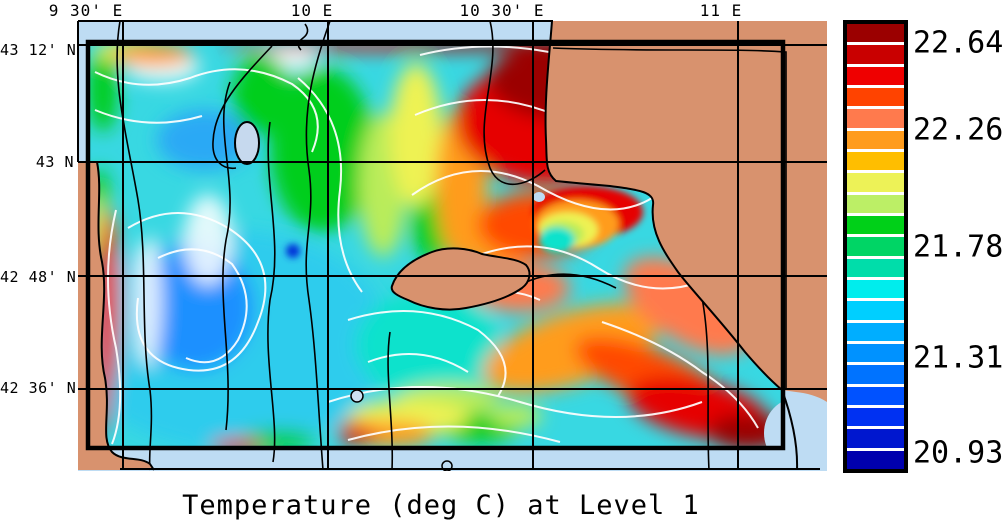 The image size is (1006, 522). What do you see at coordinates (958, 43) in the screenshot?
I see `colorbar-value-label: 22.64` at bounding box center [958, 43].